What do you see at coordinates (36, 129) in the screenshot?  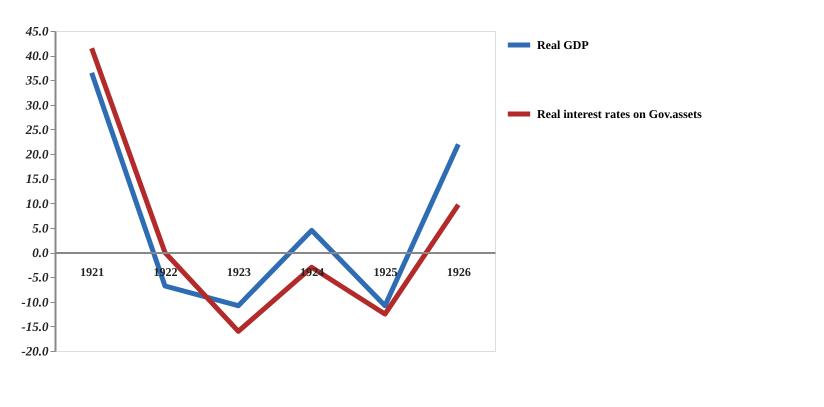 I see `y-tick-label: 25.0` at bounding box center [36, 129].